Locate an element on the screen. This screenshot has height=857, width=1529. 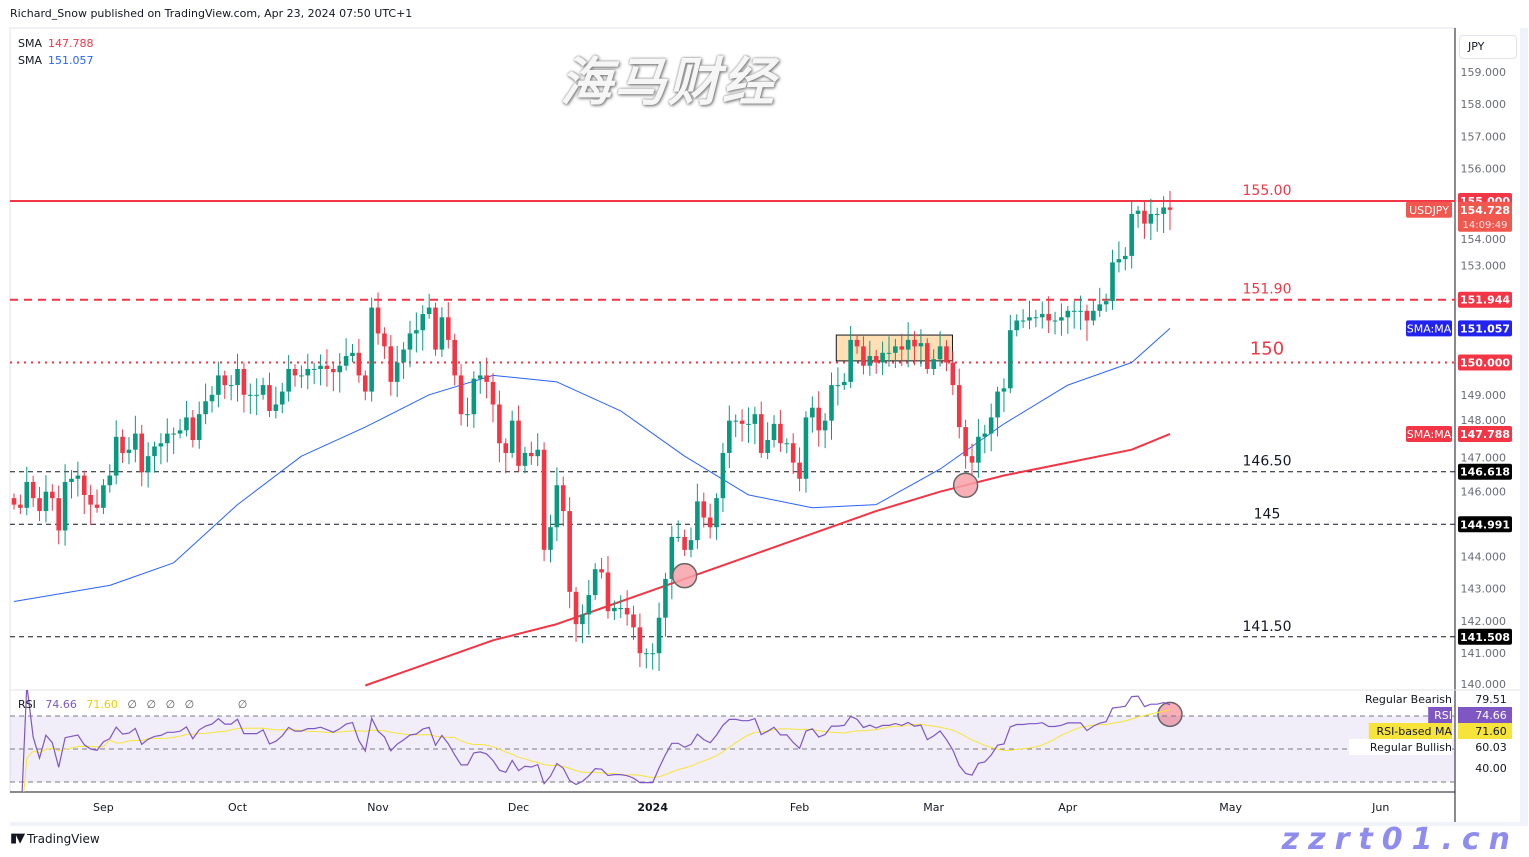
bottom-edge is located at coordinates (769, 824).